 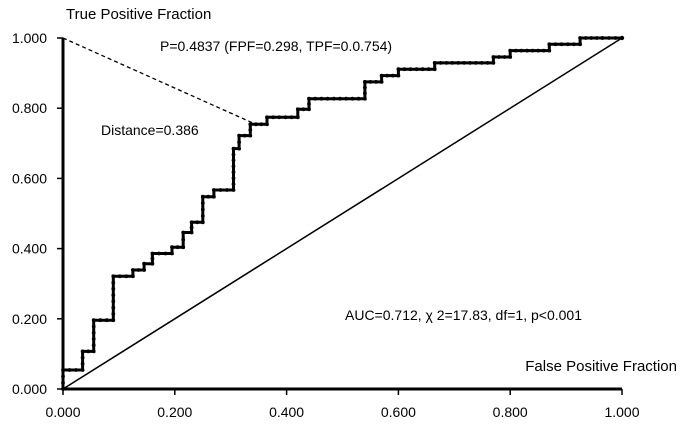 What do you see at coordinates (62, 412) in the screenshot?
I see `x-tick-label: 0.000` at bounding box center [62, 412].